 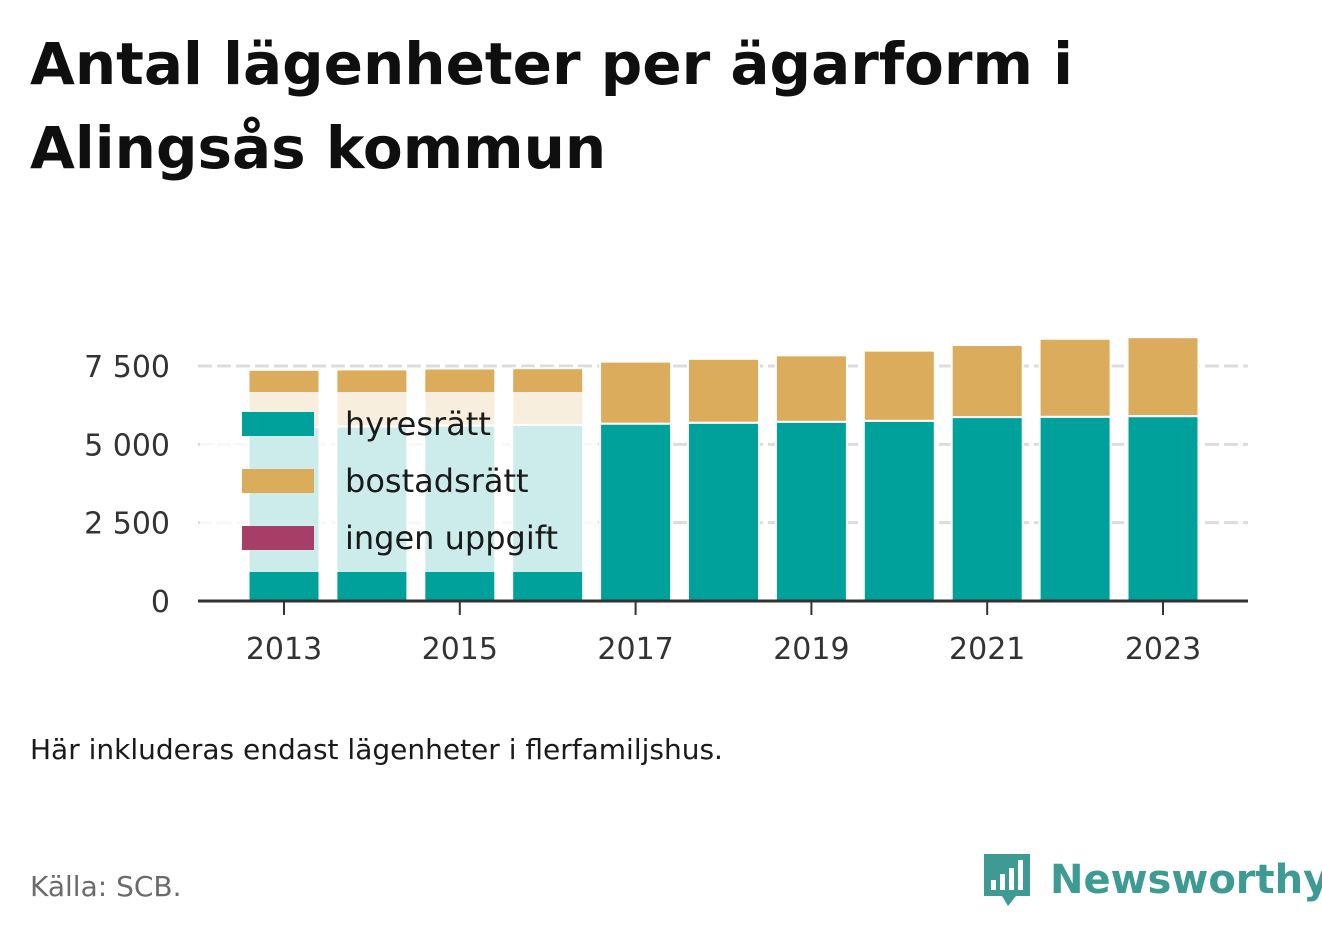 What do you see at coordinates (127, 367) in the screenshot?
I see `y-tick-label: 7 500` at bounding box center [127, 367].